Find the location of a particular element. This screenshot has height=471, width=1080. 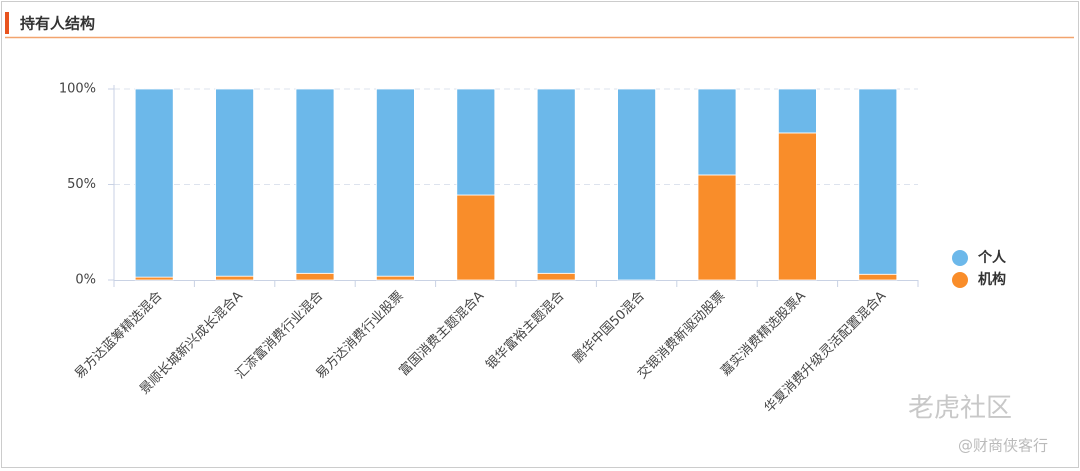

watermark-author: @财商侠客行 is located at coordinates (1003, 446).